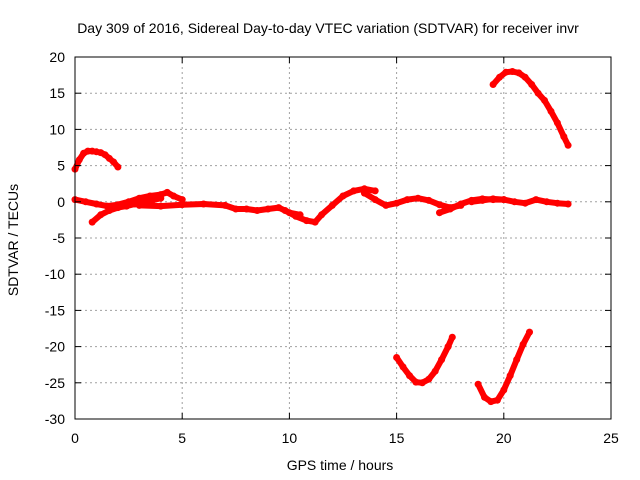 The height and width of the screenshot is (480, 640). What do you see at coordinates (504, 438) in the screenshot?
I see `x-tick-label-4: 20` at bounding box center [504, 438].